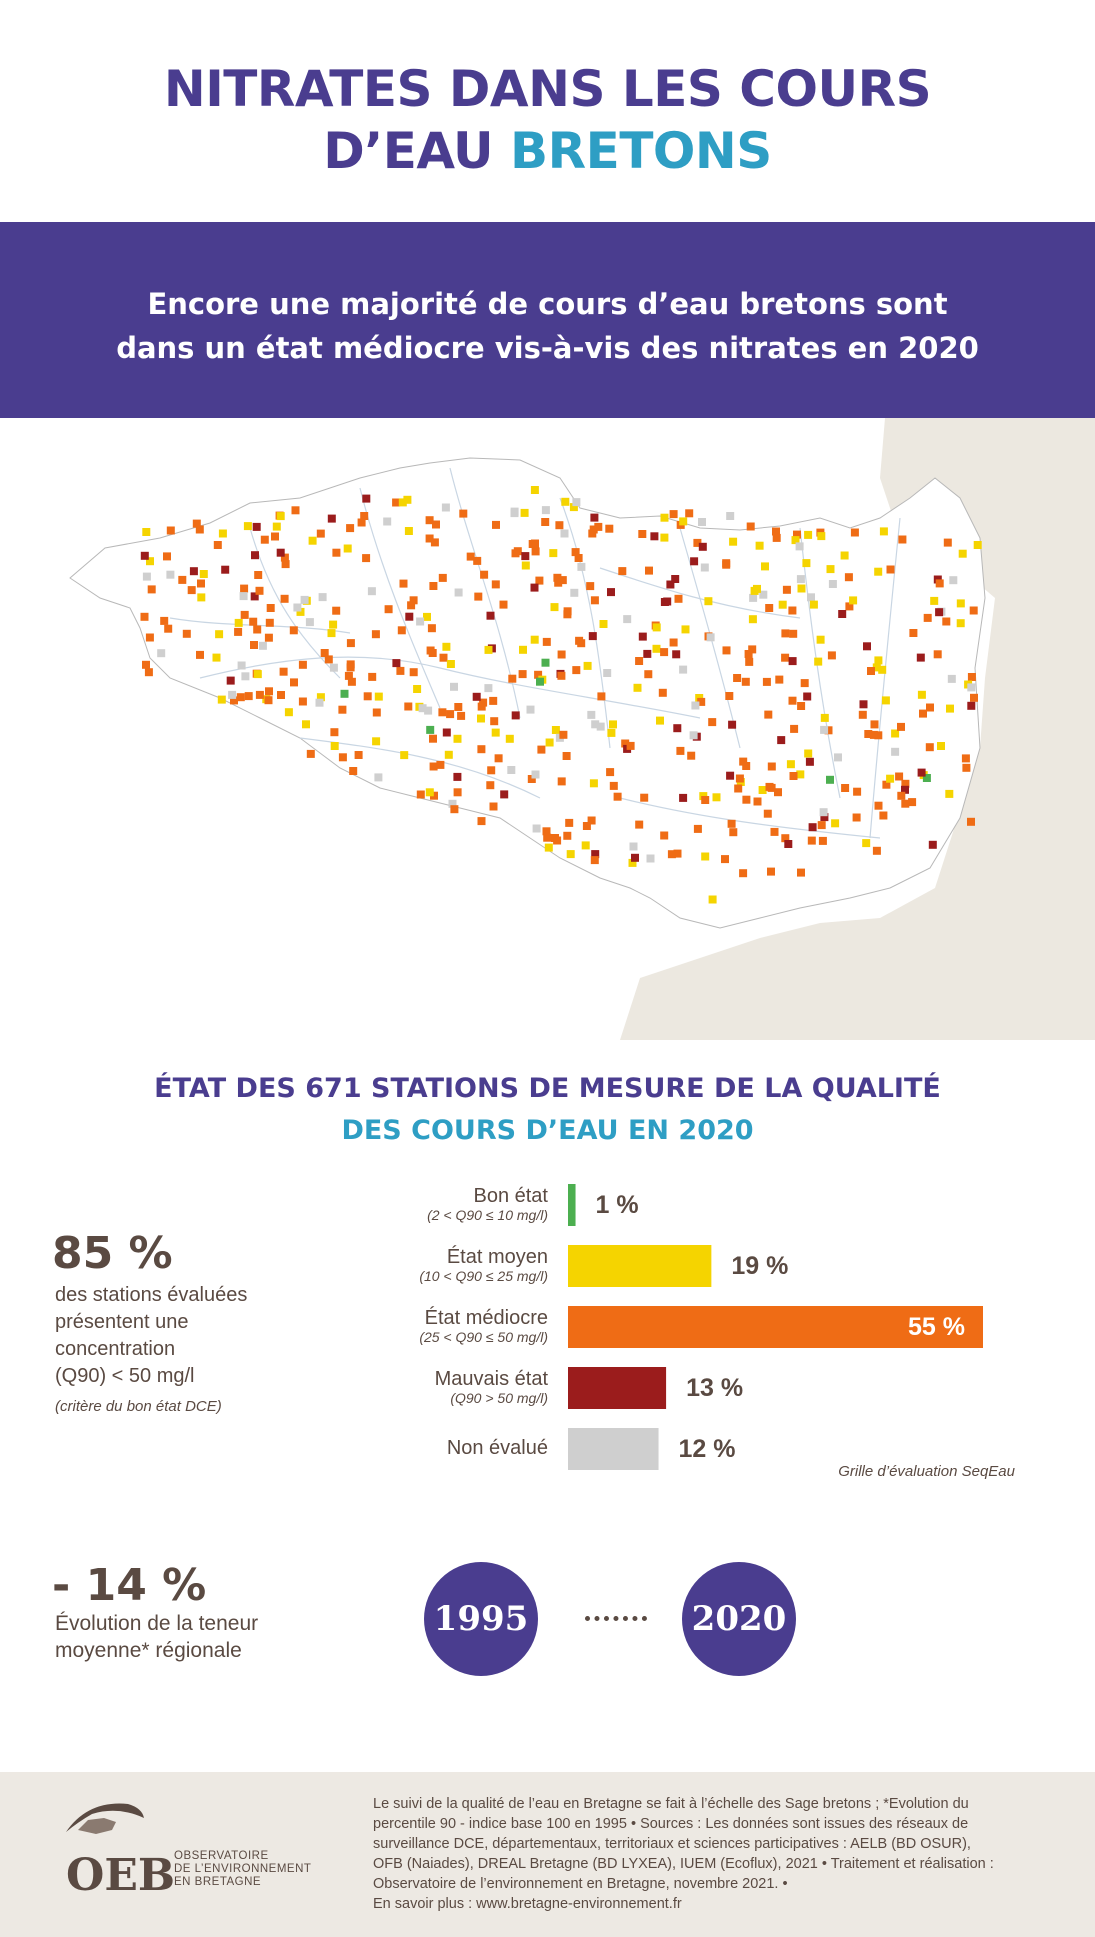 This screenshot has width=1095, height=1937. I want to click on chart-source-note: Grille d’évaluation SeqEau, so click(926, 1471).